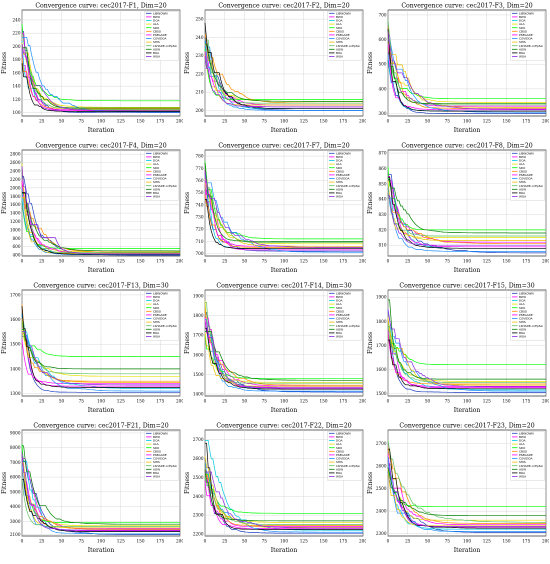  I want to click on series-line-sdo, so click(100, 483).